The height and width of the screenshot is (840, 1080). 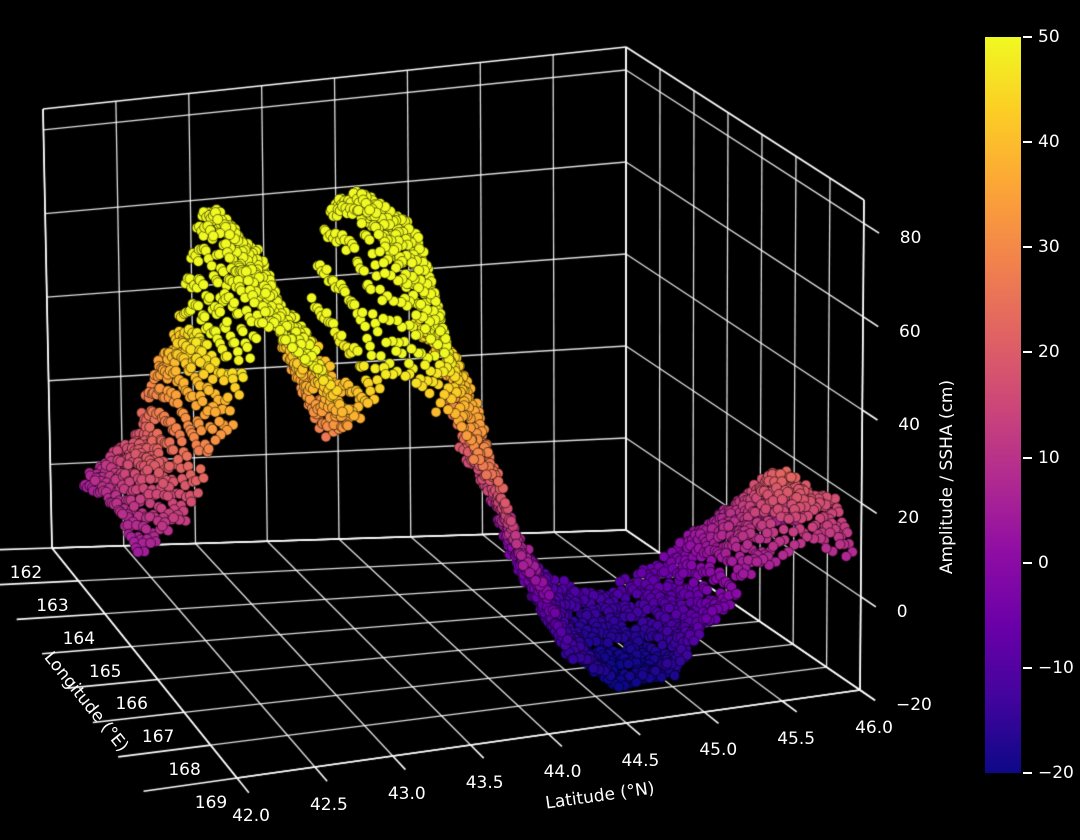 What do you see at coordinates (105, 671) in the screenshot?
I see `longitude-tick-label: 165` at bounding box center [105, 671].